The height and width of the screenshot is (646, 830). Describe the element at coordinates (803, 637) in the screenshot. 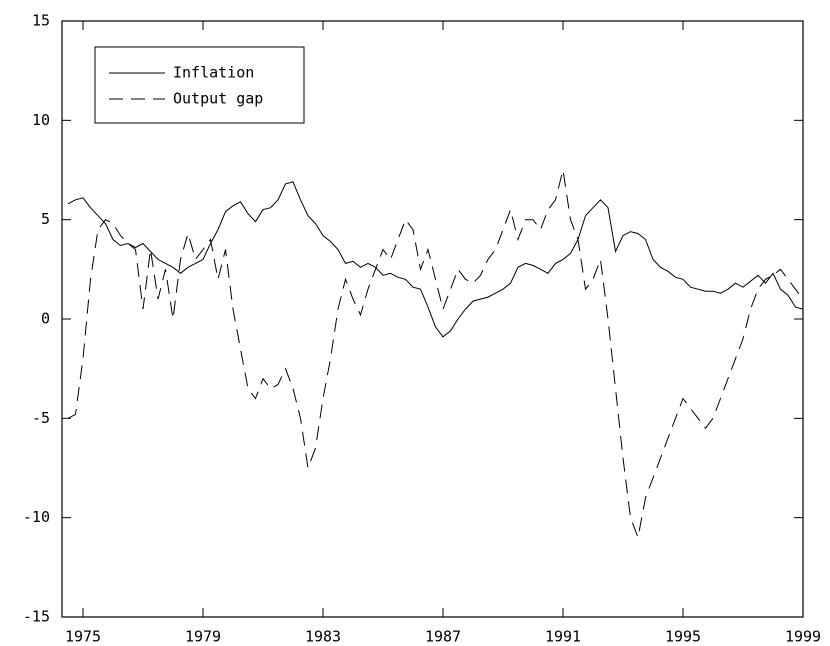

I see `x-tick-label: 1999` at that location.